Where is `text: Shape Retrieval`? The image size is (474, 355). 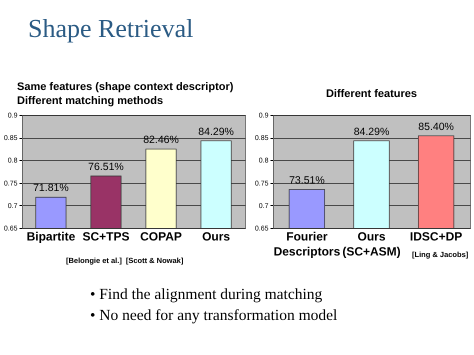
text: Shape Retrieval is located at coordinates (111, 29).